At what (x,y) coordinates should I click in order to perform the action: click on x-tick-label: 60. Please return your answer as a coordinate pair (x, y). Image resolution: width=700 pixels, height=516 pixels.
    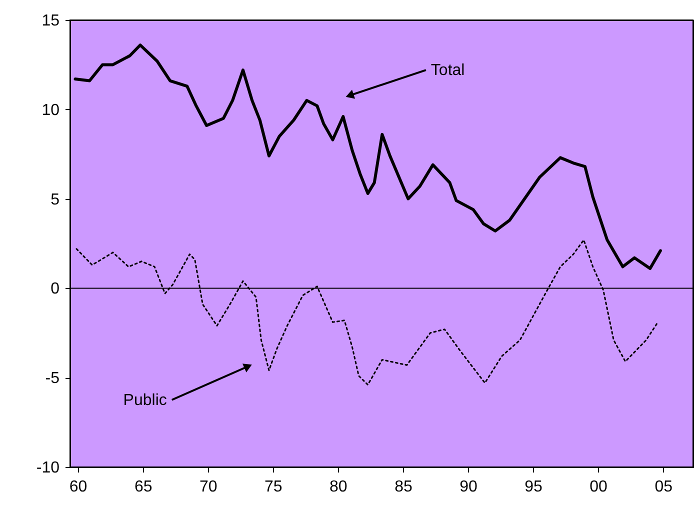
    Looking at the image, I should click on (78, 487).